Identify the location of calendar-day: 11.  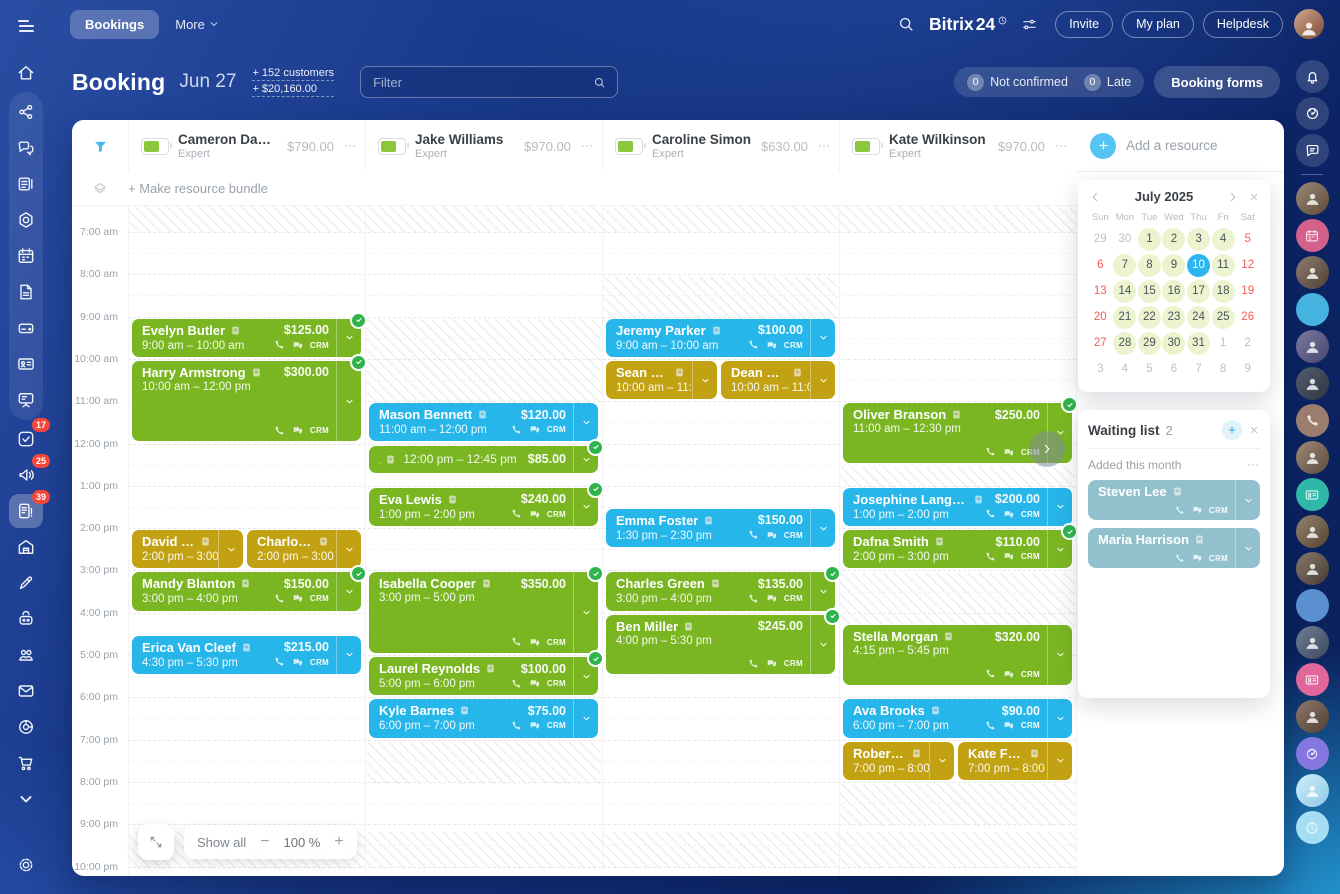
(1223, 265).